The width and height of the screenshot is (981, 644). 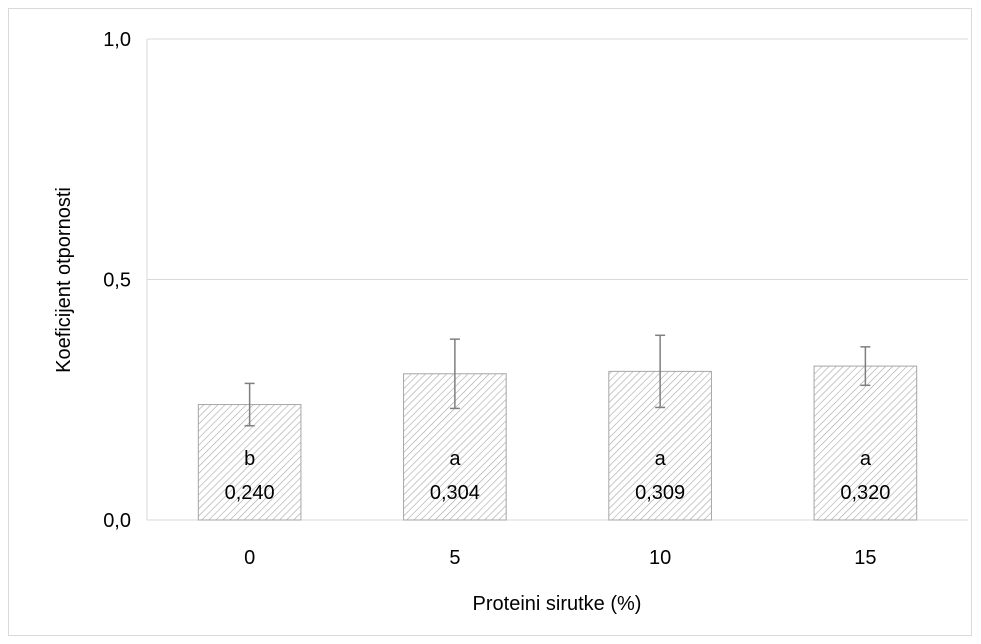 What do you see at coordinates (64, 280) in the screenshot?
I see `y-axis-title: Koeficijent otpornosti` at bounding box center [64, 280].